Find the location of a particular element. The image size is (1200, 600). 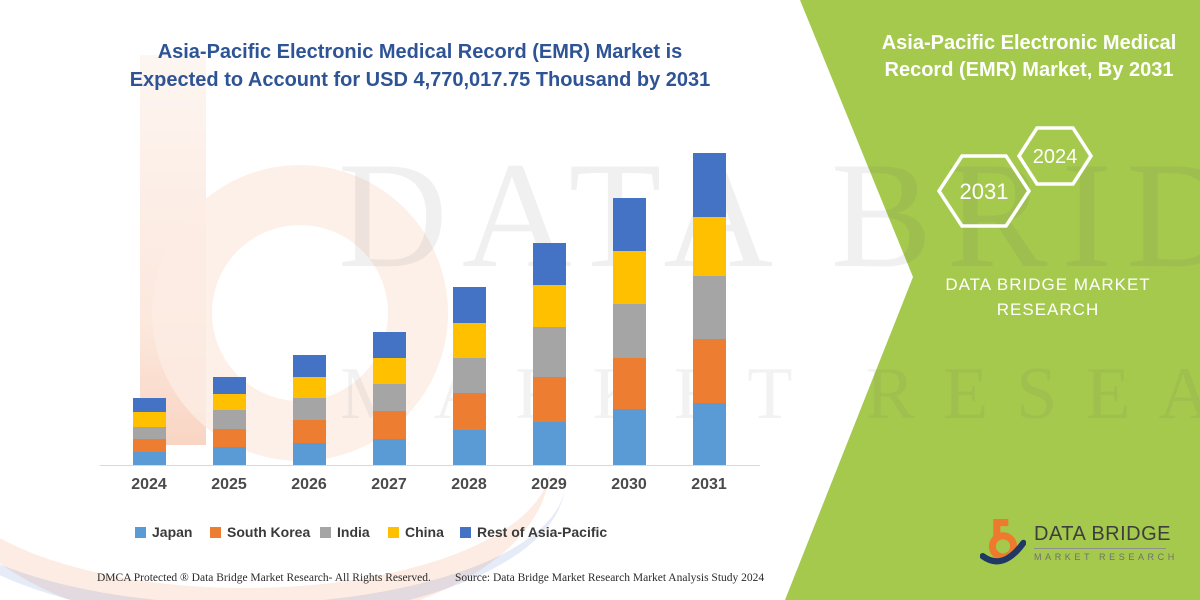

legend-label: India is located at coordinates (353, 532).